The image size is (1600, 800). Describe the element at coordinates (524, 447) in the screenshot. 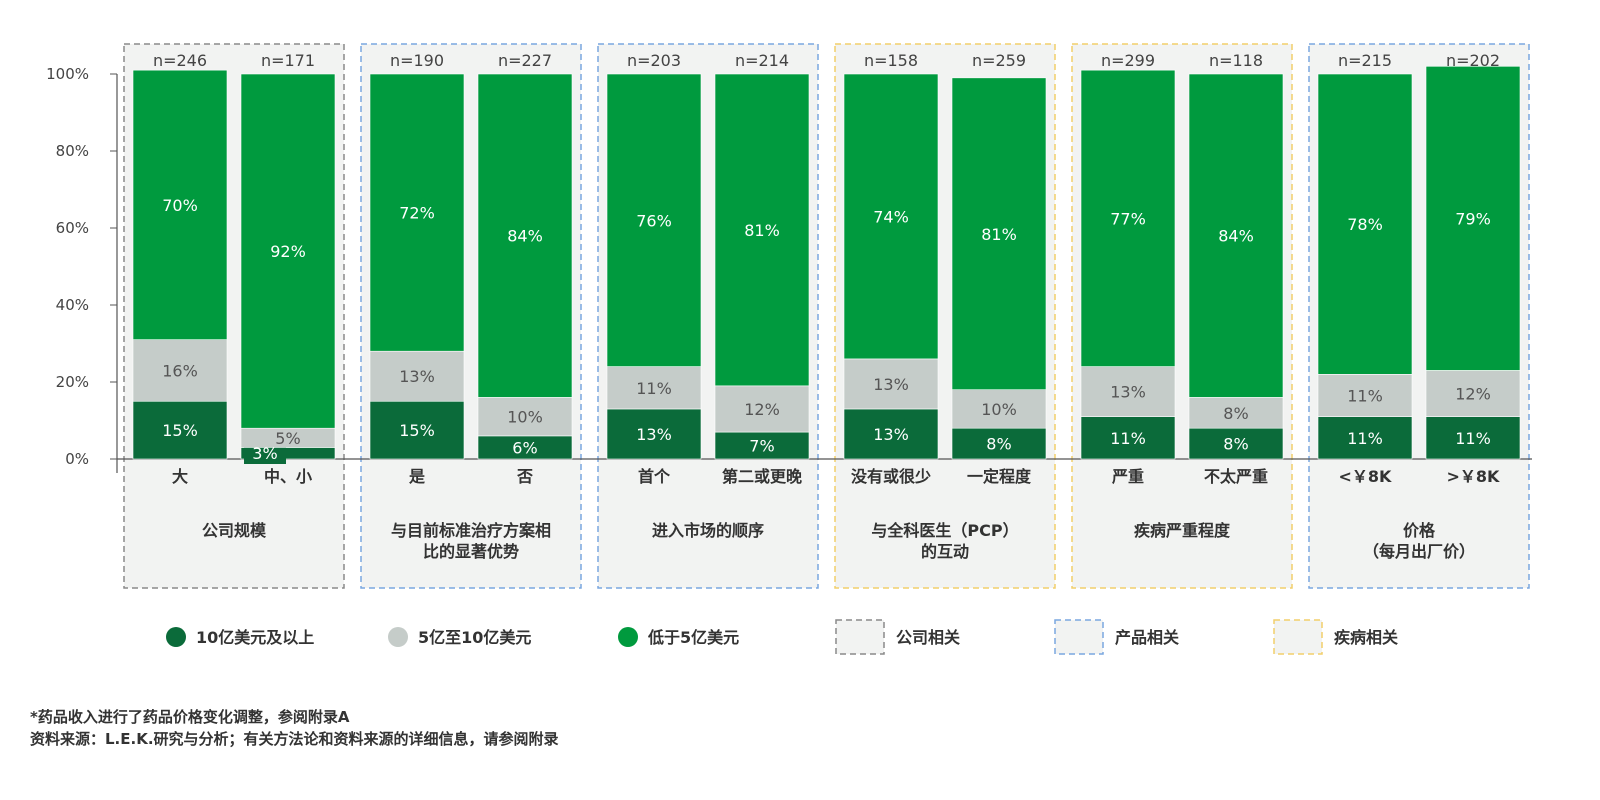

I see `data-label: 6%` at that location.